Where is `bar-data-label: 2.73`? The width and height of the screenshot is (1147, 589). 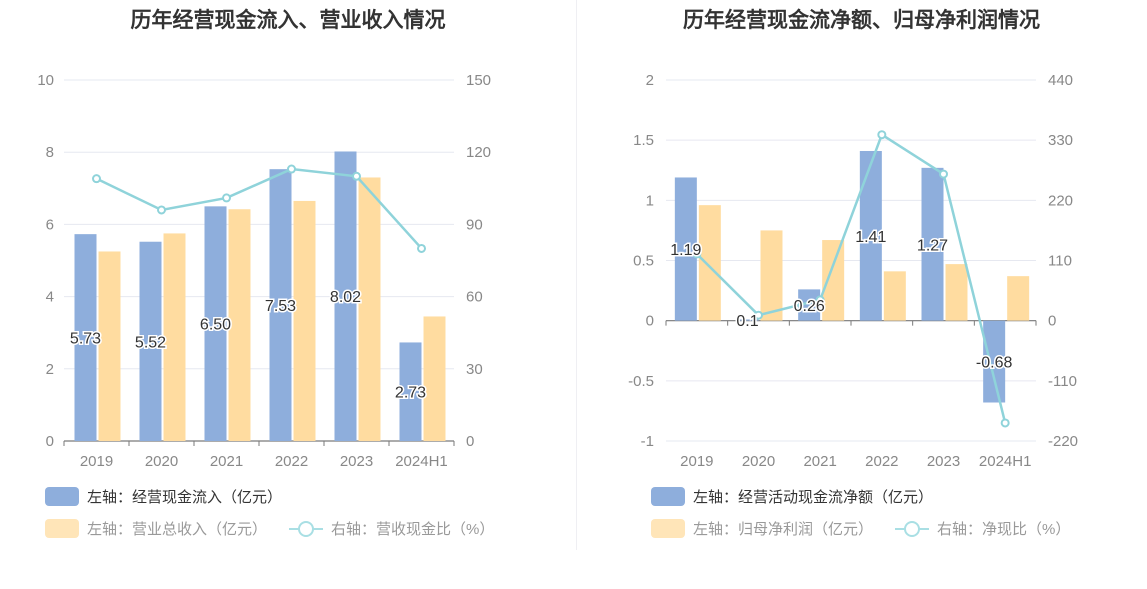 bar-data-label: 2.73 is located at coordinates (410, 393).